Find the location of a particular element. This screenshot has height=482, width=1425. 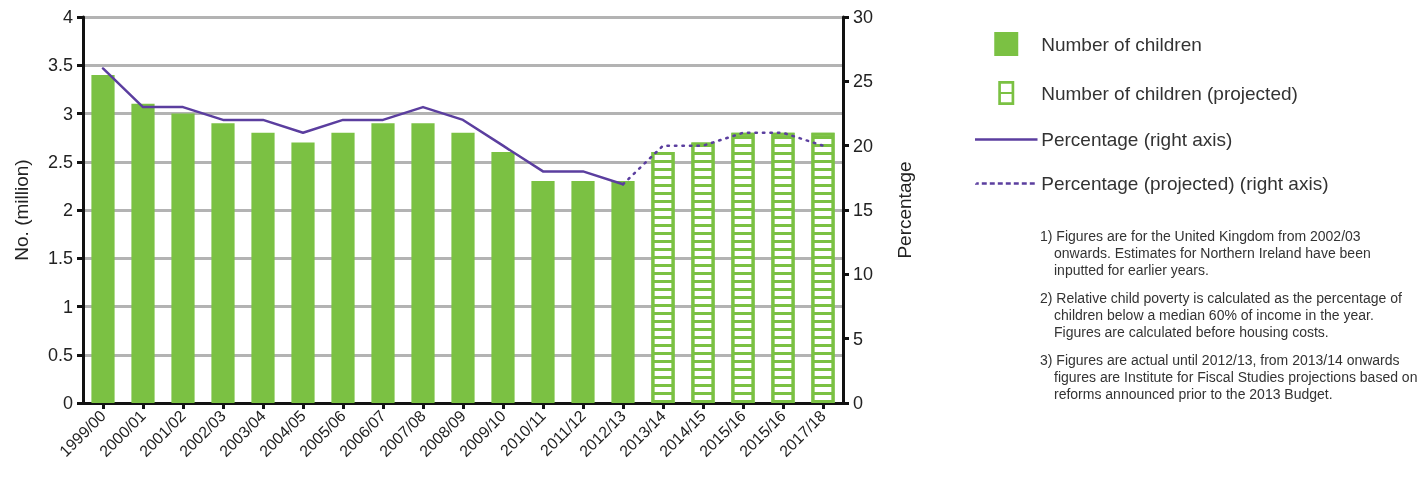

y-tick-label: 4 is located at coordinates (67, 17).